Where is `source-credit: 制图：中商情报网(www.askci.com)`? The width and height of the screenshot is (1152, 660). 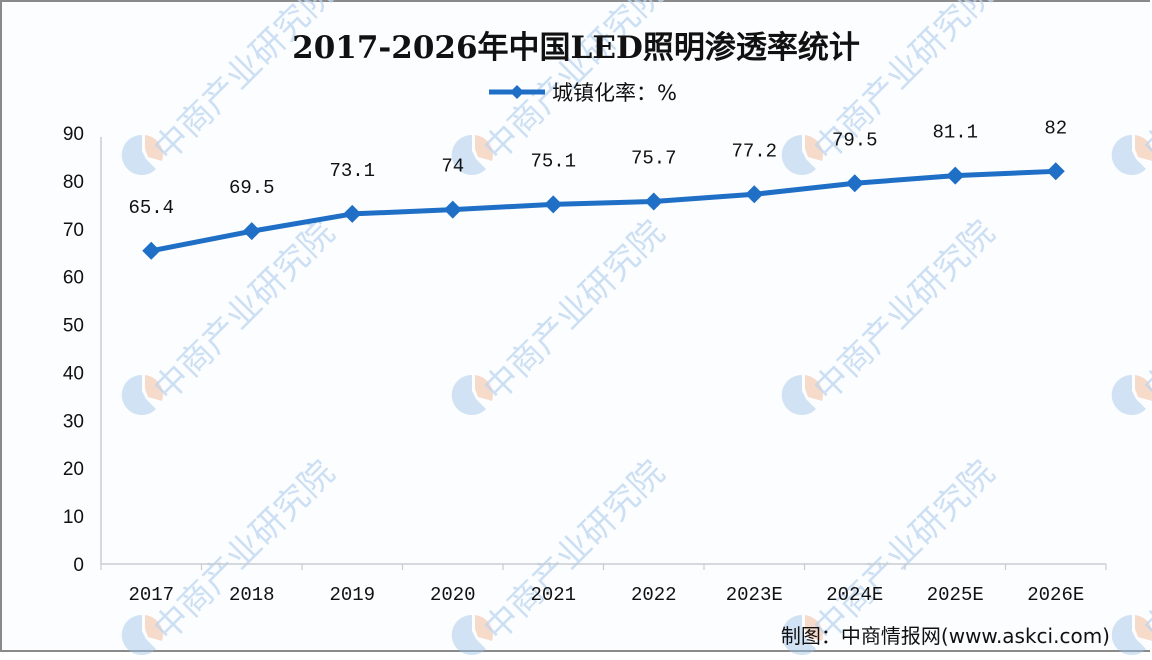 source-credit: 制图：中商情报网(www.askci.com) is located at coordinates (945, 636).